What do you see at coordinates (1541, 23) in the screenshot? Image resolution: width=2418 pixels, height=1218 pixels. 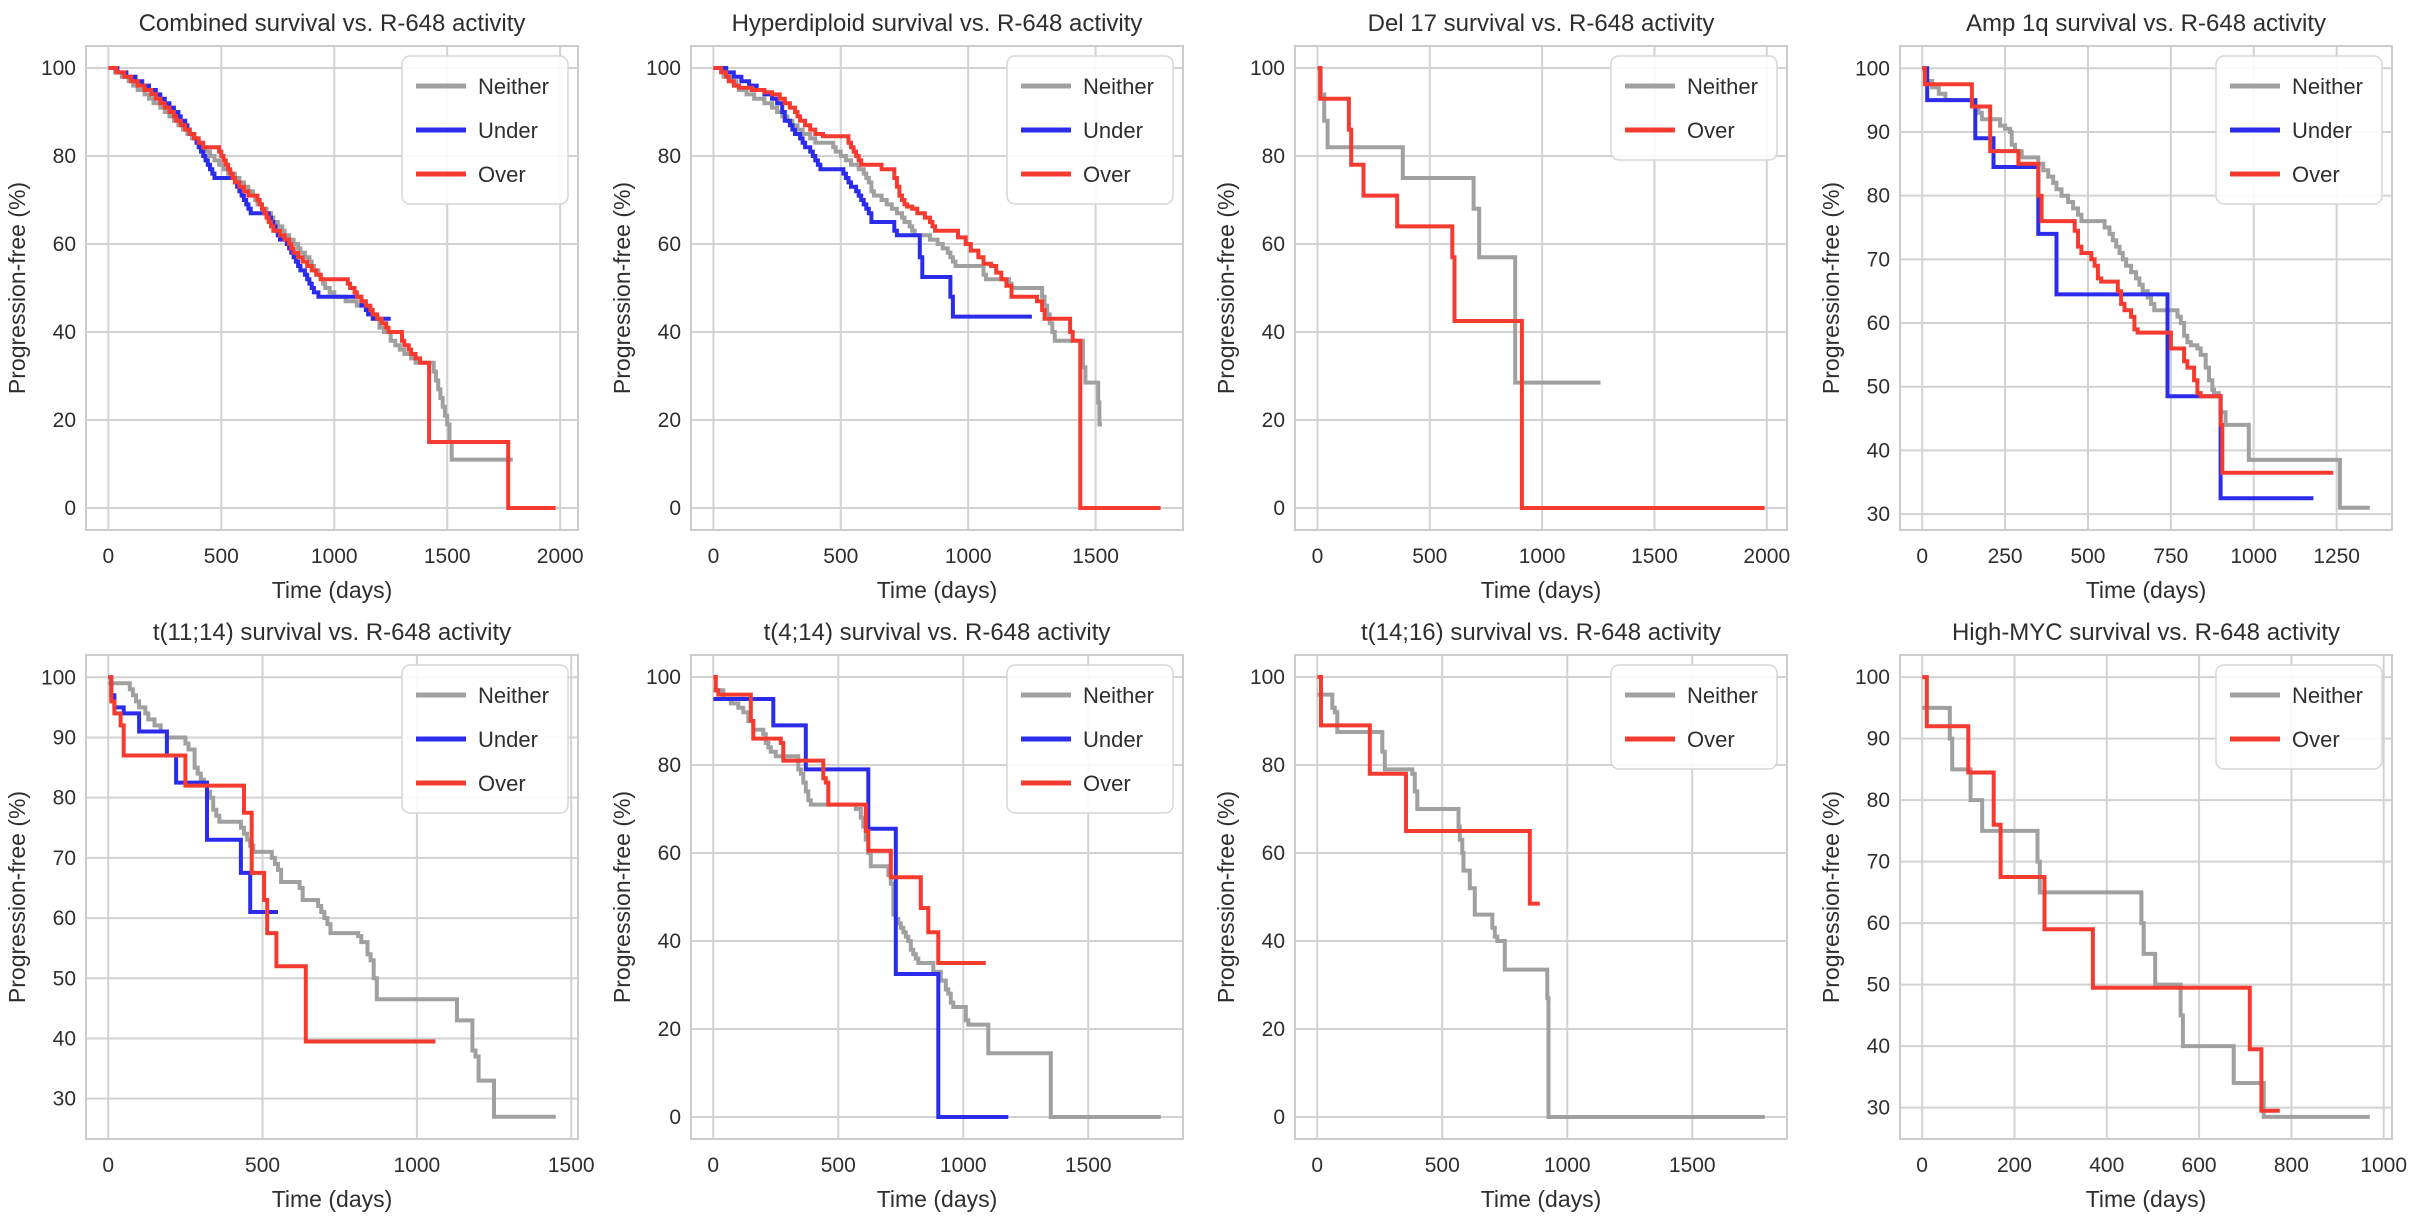 I see `chart-title: Del 17 survival vs. R-648 activity` at bounding box center [1541, 23].